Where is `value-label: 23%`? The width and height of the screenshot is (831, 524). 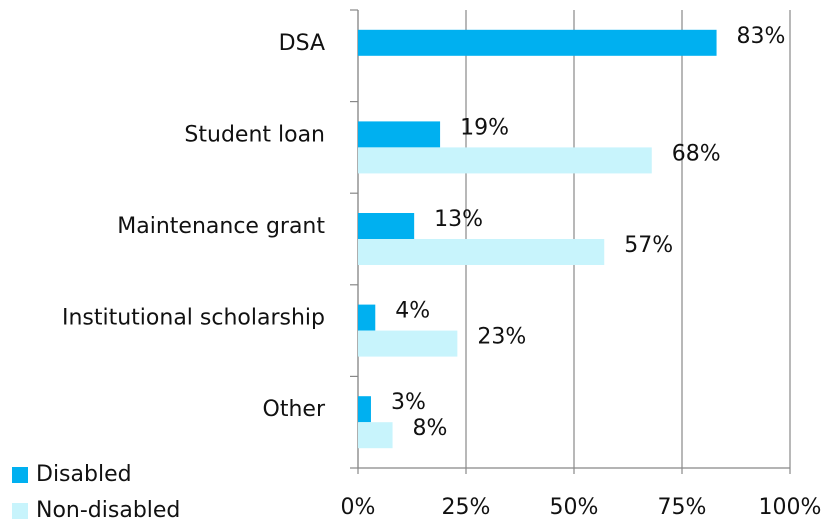 value-label: 23% is located at coordinates (501, 337).